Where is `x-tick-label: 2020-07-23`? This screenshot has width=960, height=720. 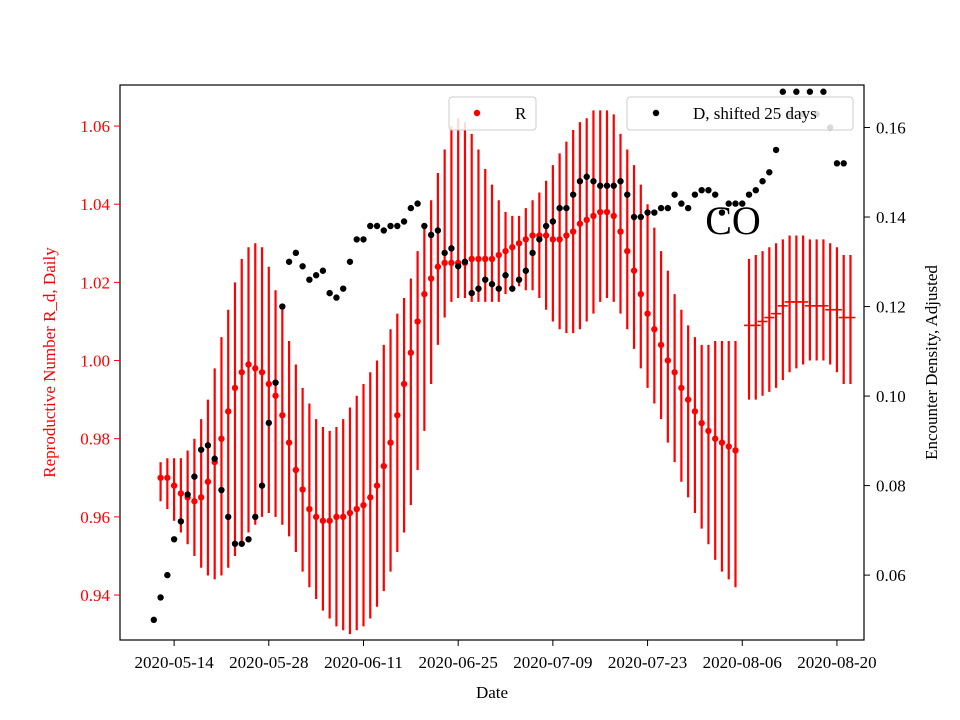 x-tick-label: 2020-07-23 is located at coordinates (647, 662).